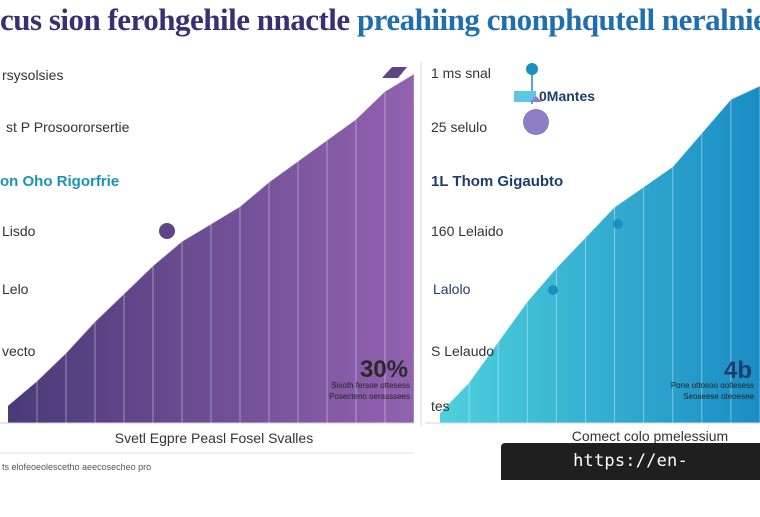 The image size is (760, 517). Describe the element at coordinates (459, 127) in the screenshot. I see `right-y-tick-1: 25 selulo` at that location.